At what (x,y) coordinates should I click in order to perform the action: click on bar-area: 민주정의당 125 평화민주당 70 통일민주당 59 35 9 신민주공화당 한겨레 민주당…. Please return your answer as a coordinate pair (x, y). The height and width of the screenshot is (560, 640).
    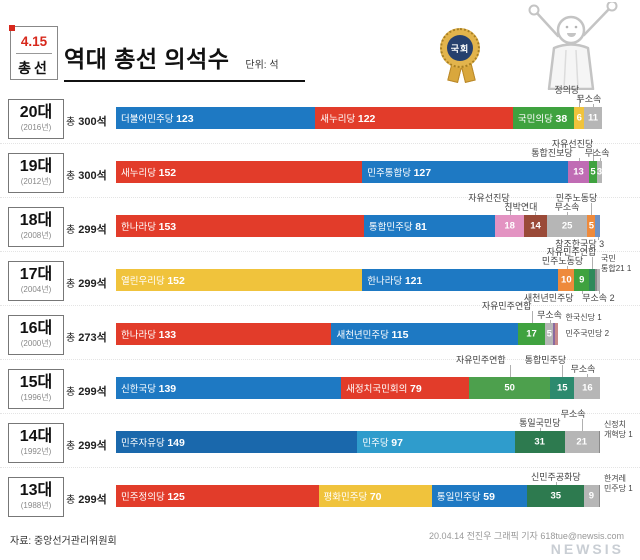
    Looking at the image, I should click on (374, 494).